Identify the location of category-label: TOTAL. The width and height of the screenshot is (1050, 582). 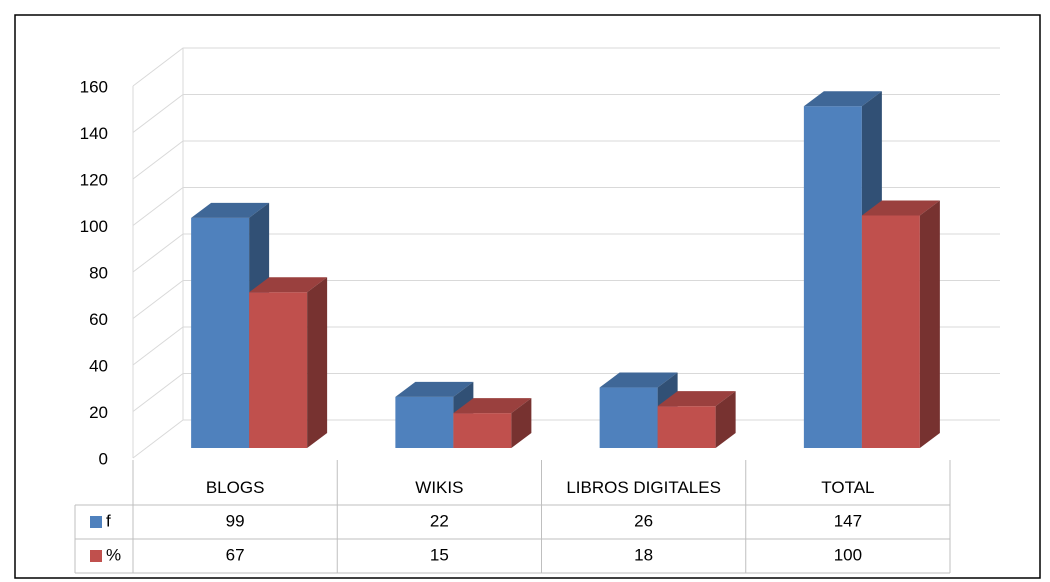
(847, 487).